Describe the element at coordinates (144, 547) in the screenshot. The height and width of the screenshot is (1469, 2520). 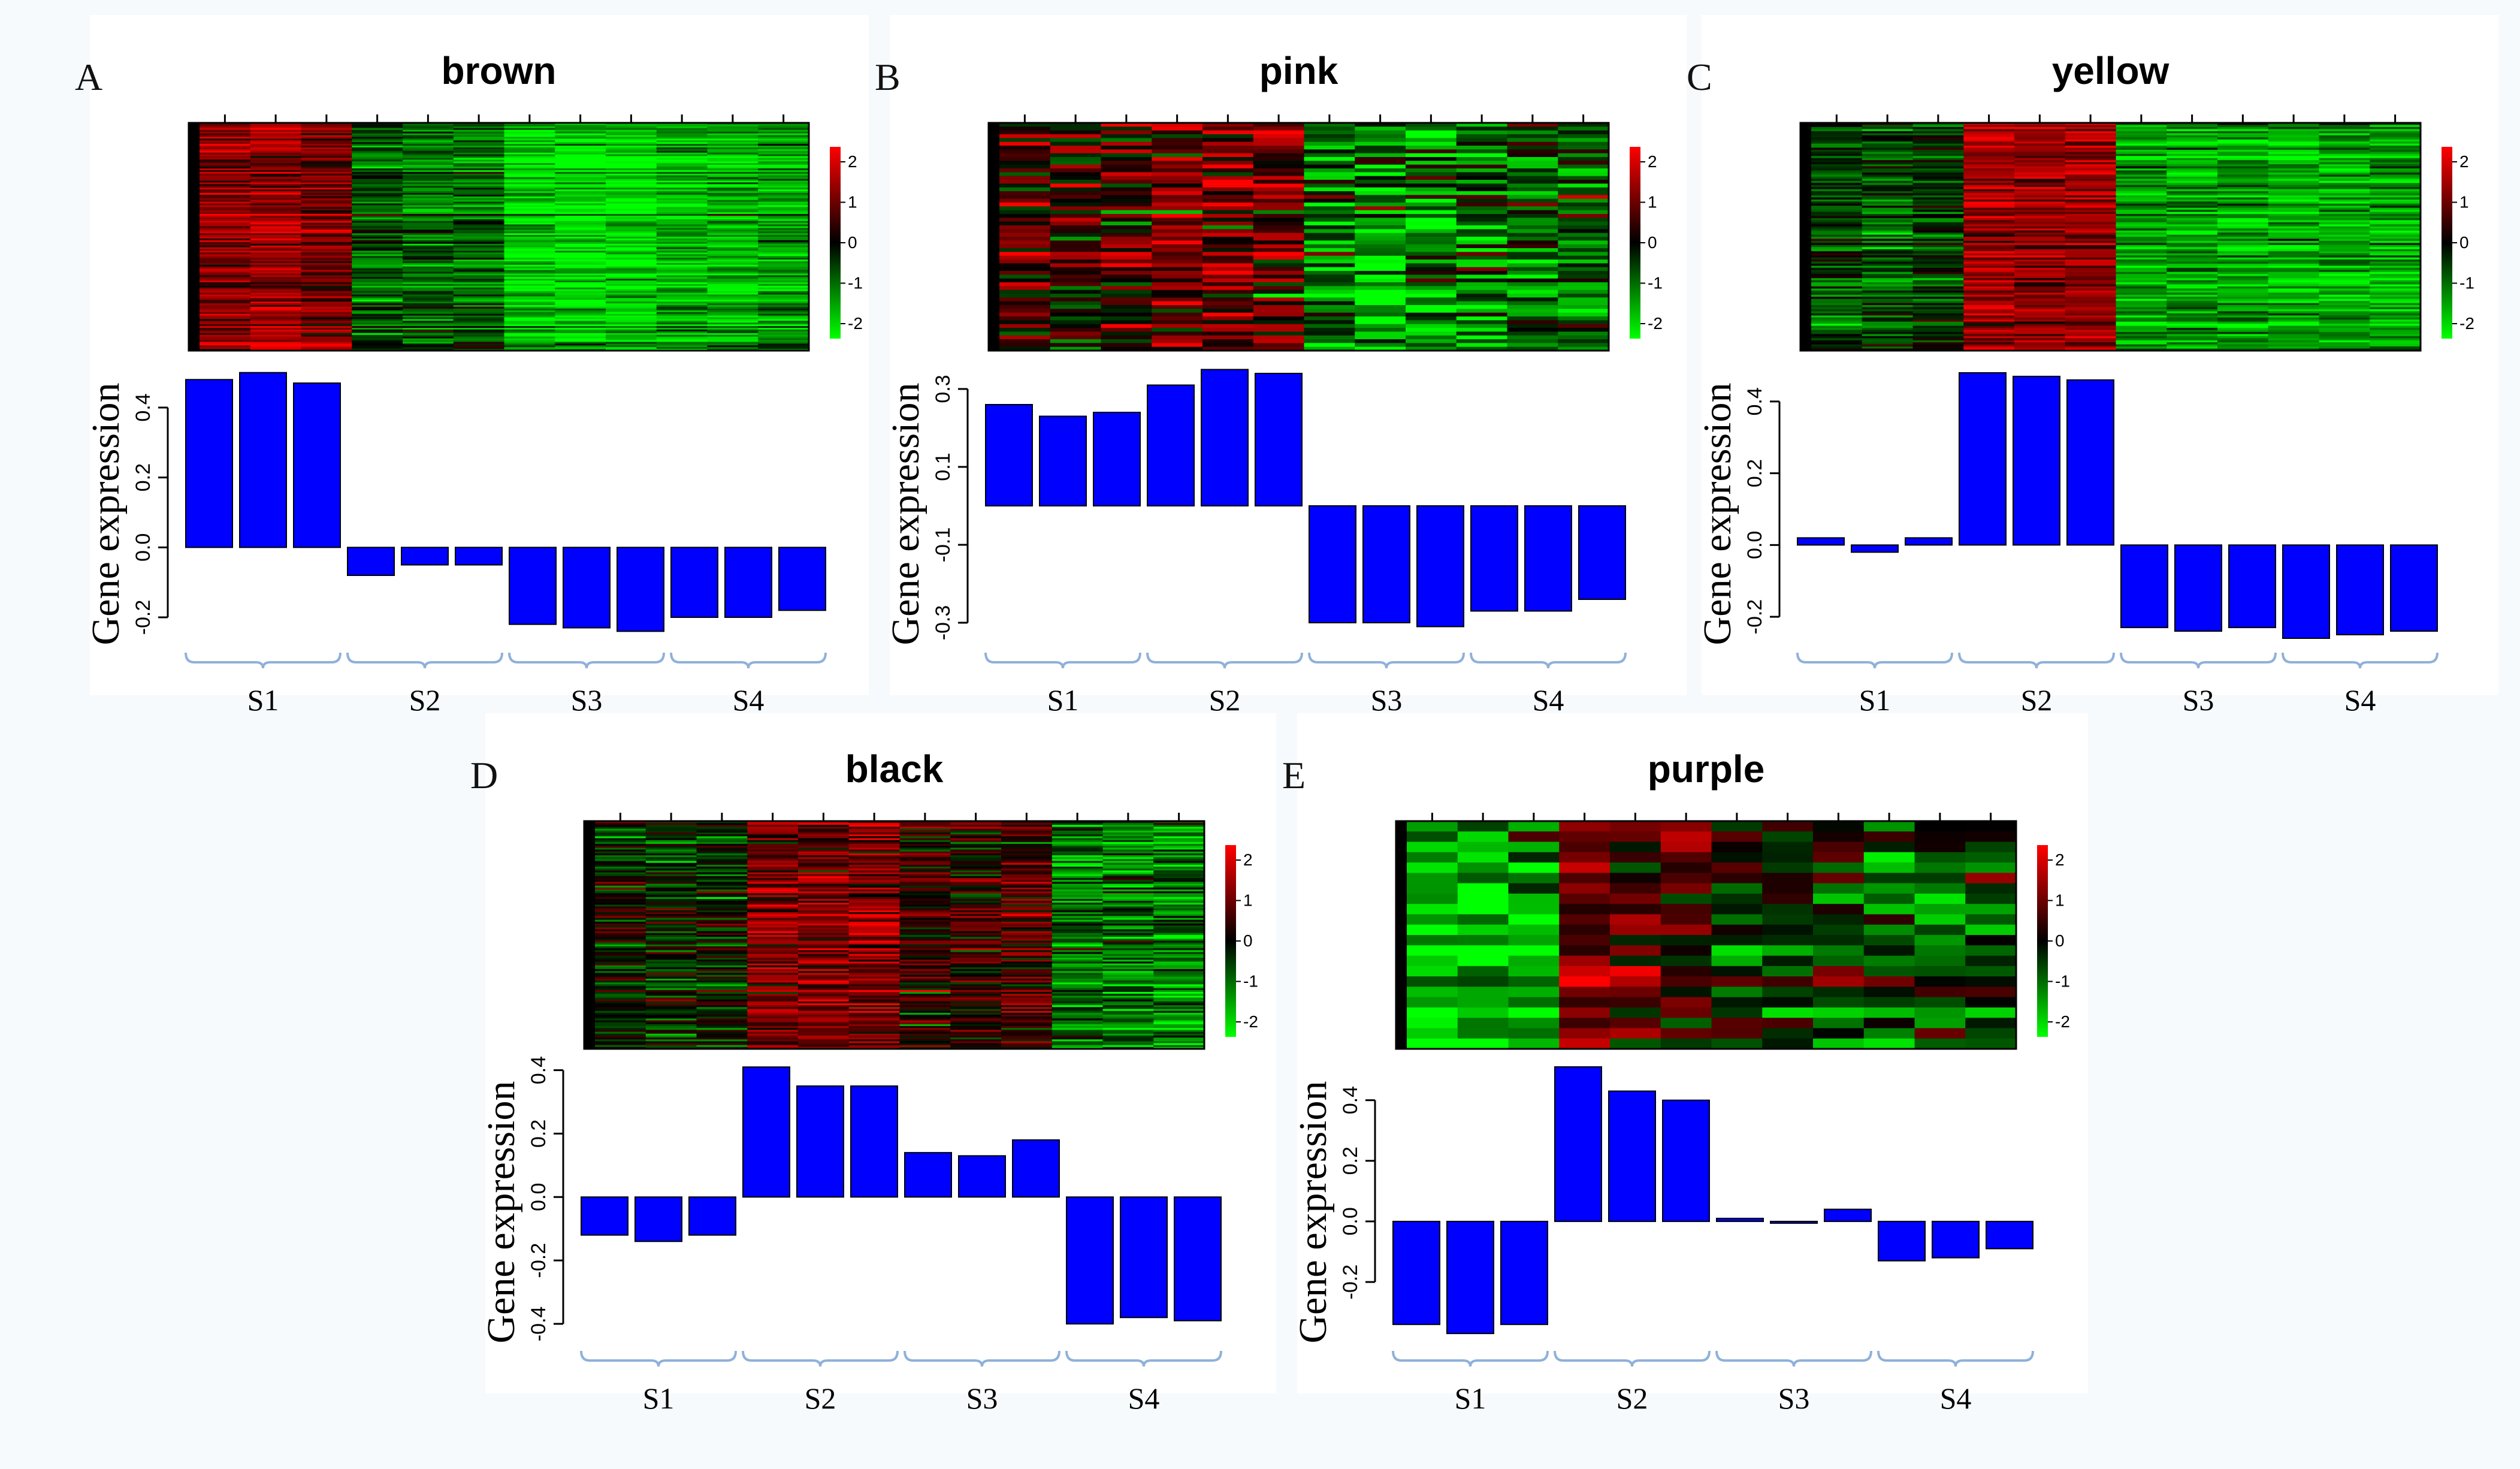
I see `y-axis-tick-label: 0.0` at that location.